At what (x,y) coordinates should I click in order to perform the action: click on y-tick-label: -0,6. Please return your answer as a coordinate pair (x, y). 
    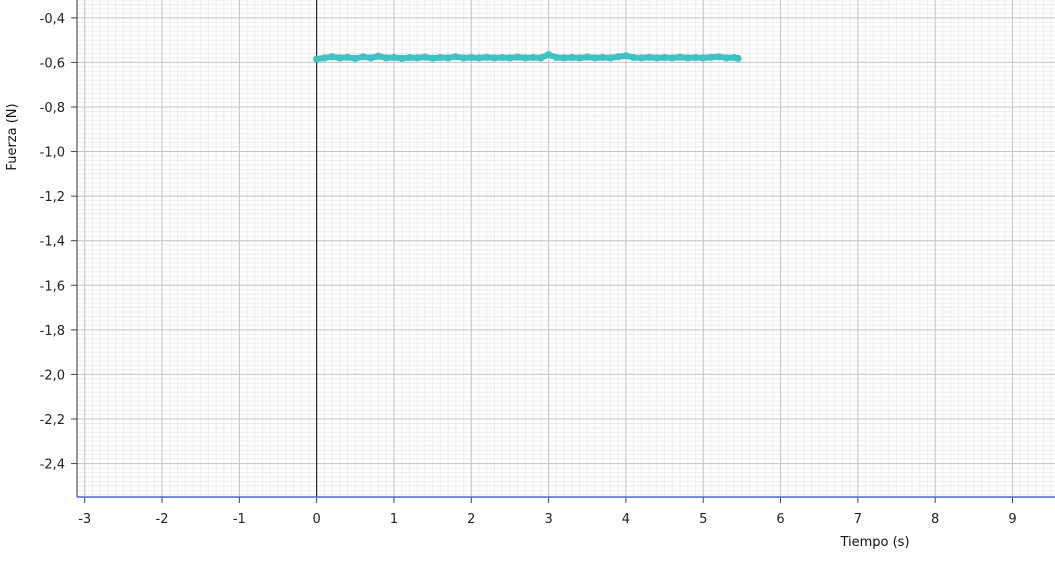
    Looking at the image, I should click on (52, 63).